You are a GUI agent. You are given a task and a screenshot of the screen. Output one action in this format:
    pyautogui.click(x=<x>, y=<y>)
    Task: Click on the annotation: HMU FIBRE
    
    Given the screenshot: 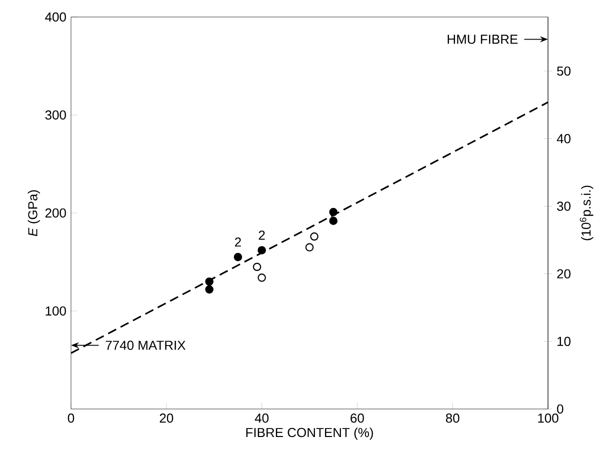 What is the action you would take?
    pyautogui.click(x=483, y=39)
    